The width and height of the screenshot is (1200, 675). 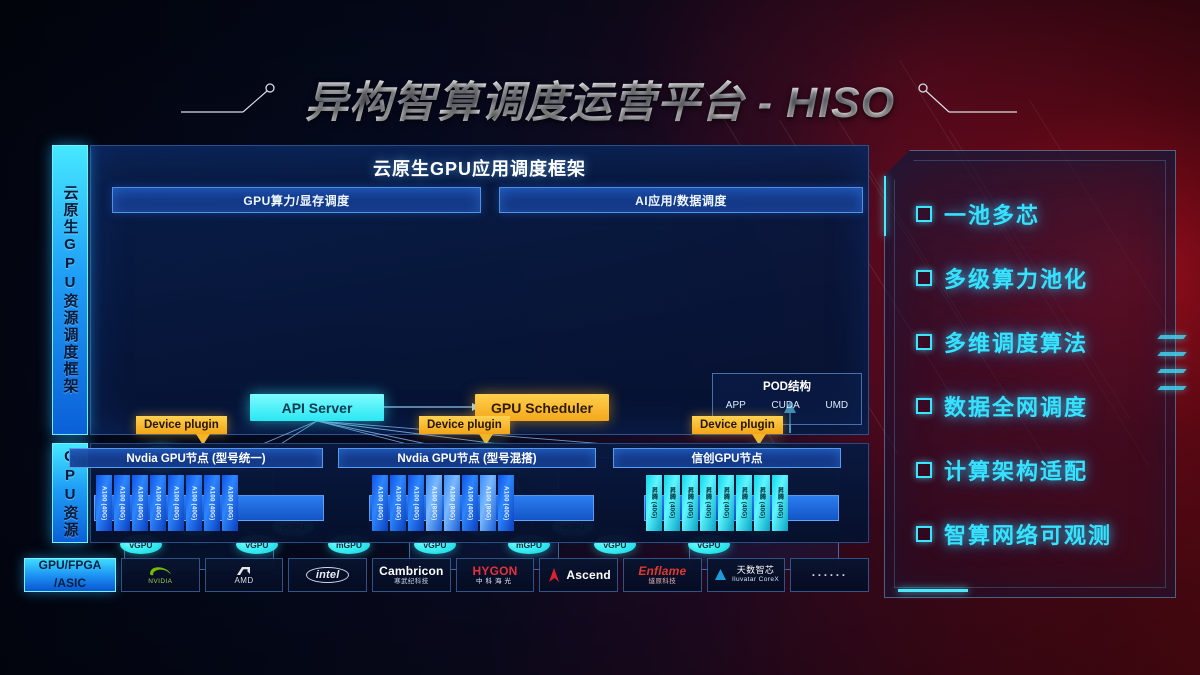 I want to click on vendor-iluvatar-name: 天数智芯, so click(x=755, y=570).